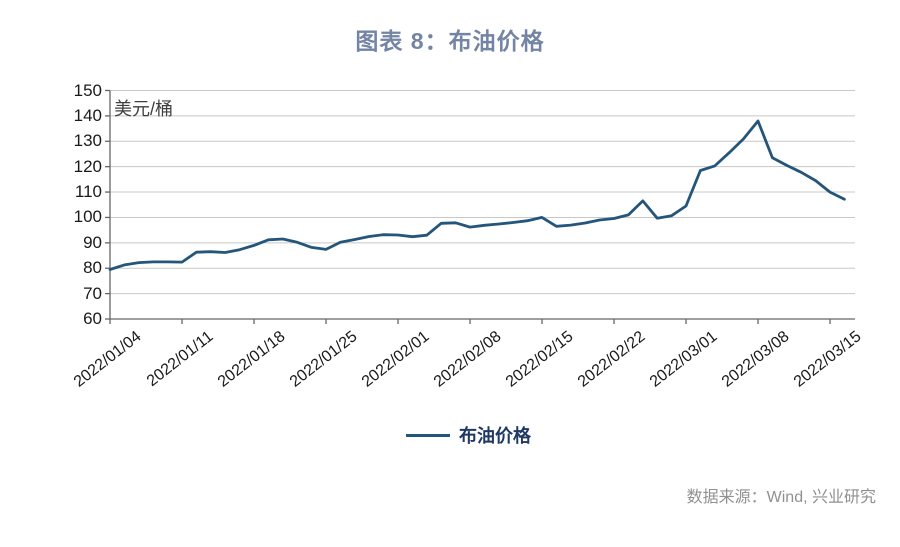 The image size is (900, 547). What do you see at coordinates (428, 435) in the screenshot?
I see `legend-line-swatch` at bounding box center [428, 435].